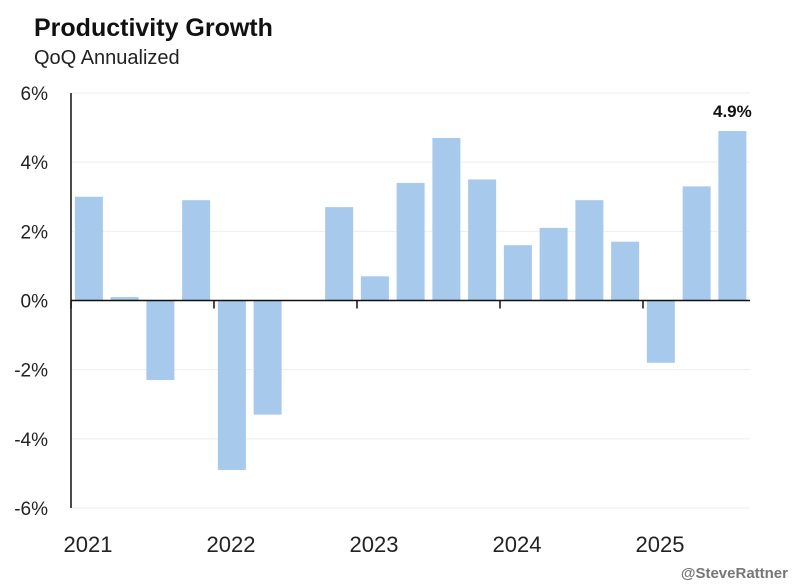 This screenshot has height=588, width=800. What do you see at coordinates (196, 250) in the screenshot?
I see `bar-2021-q4` at bounding box center [196, 250].